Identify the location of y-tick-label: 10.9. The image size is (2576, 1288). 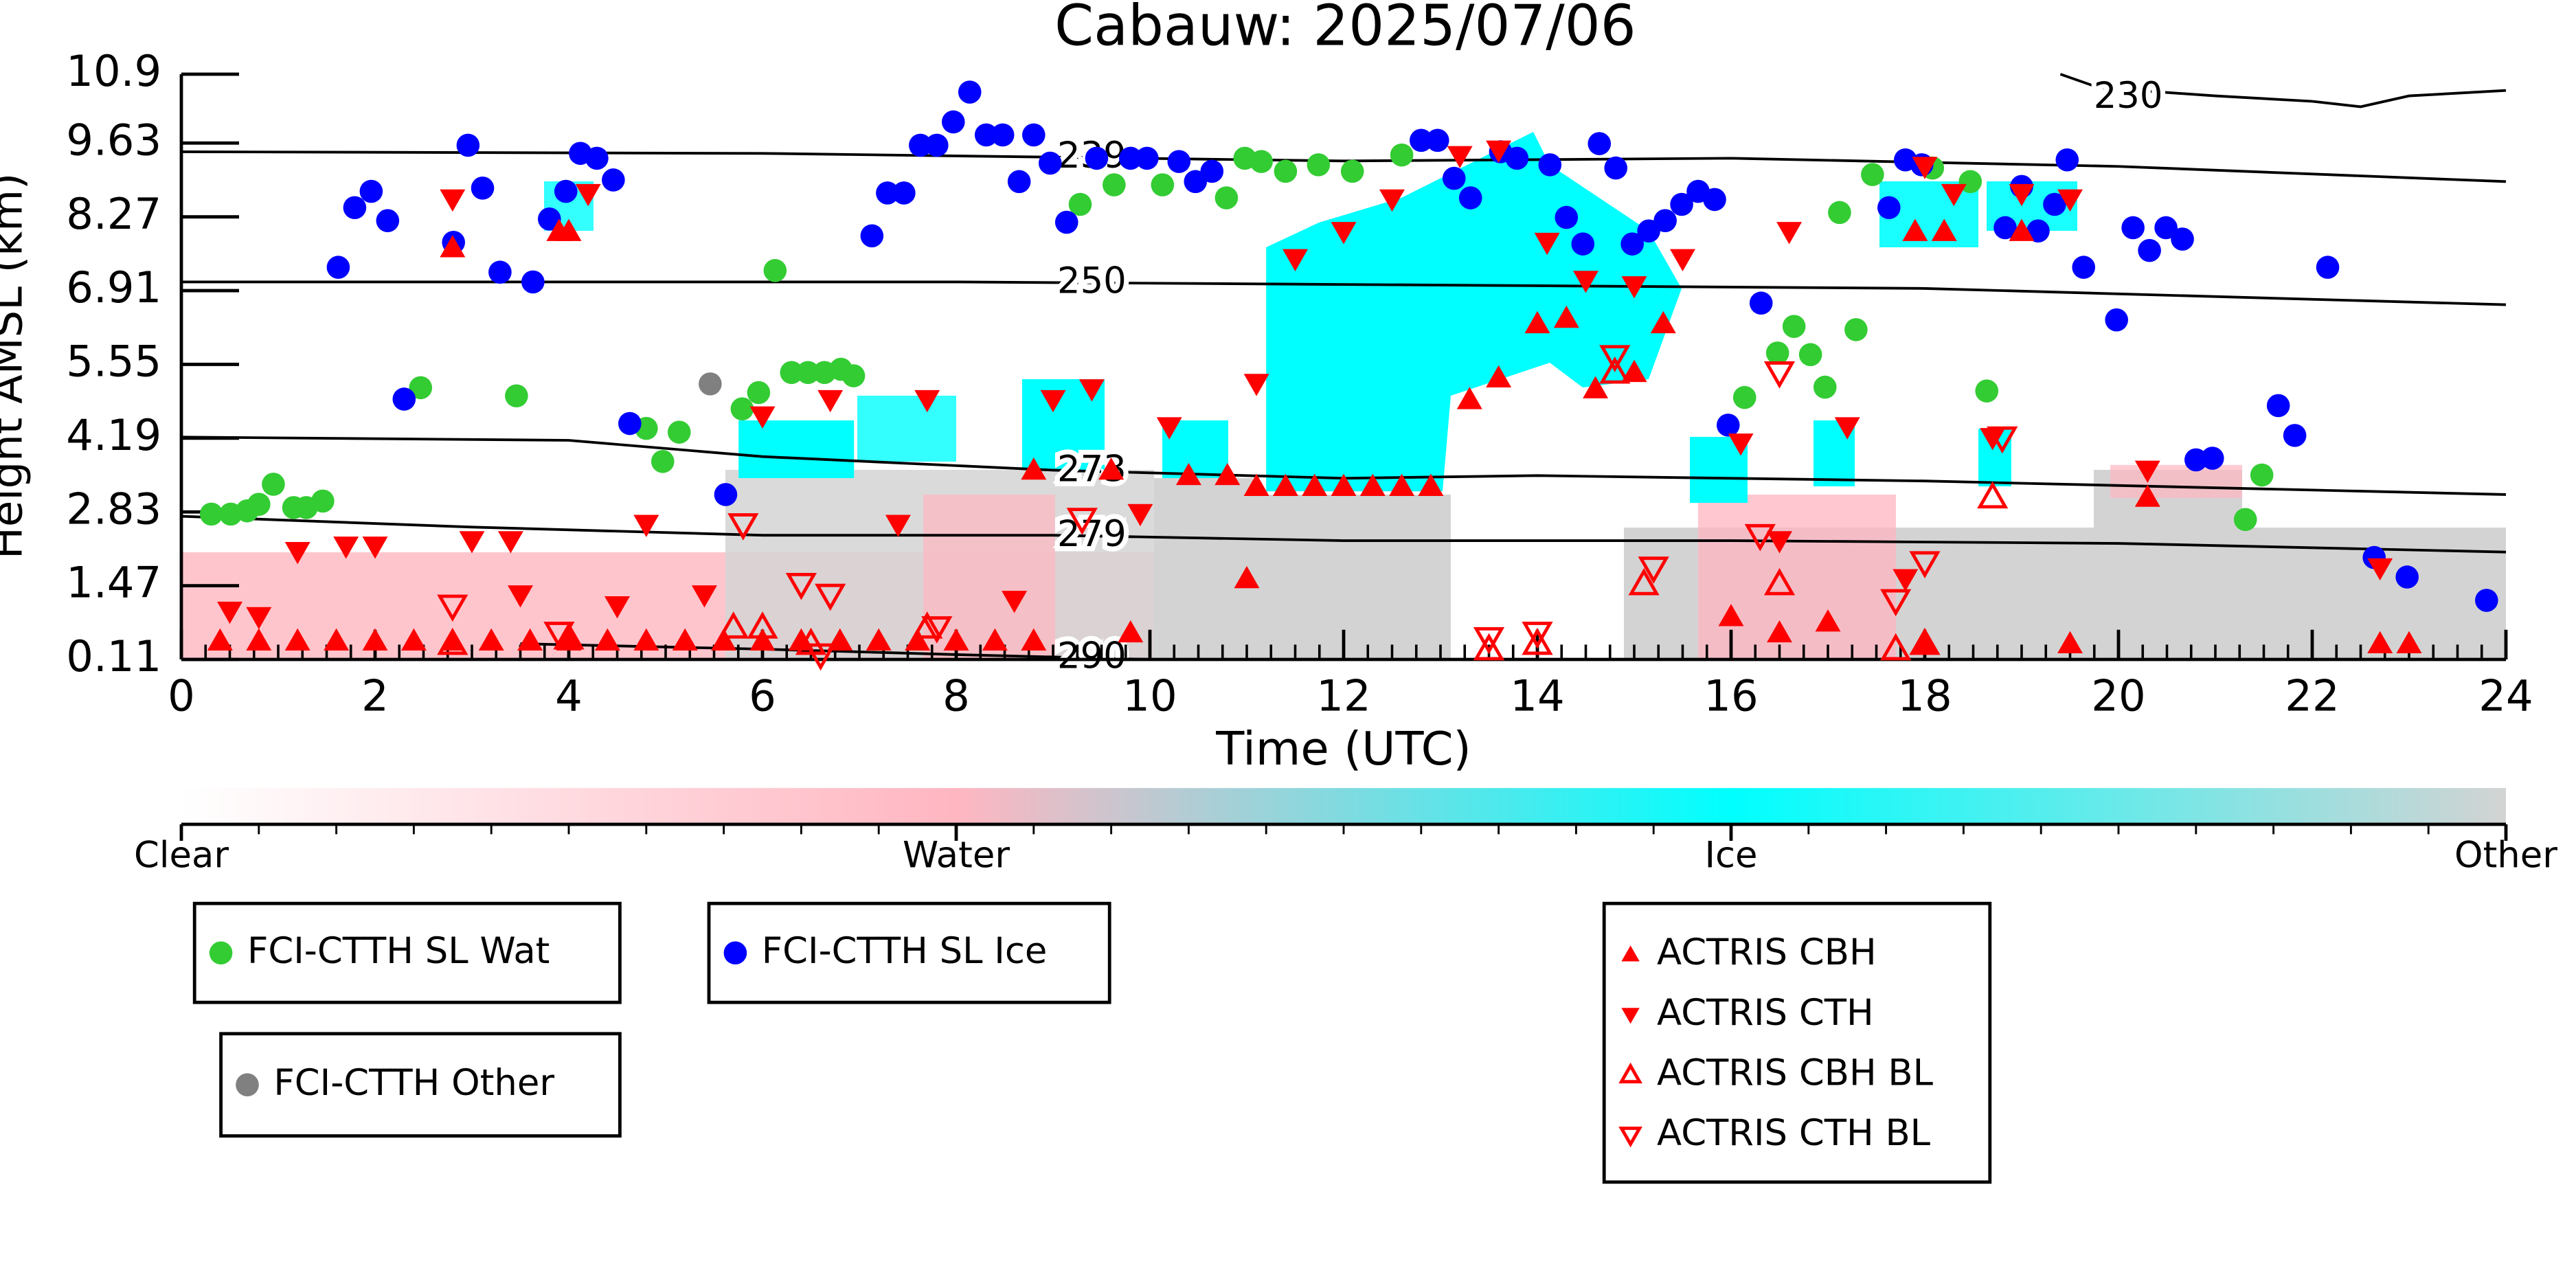
(113, 71).